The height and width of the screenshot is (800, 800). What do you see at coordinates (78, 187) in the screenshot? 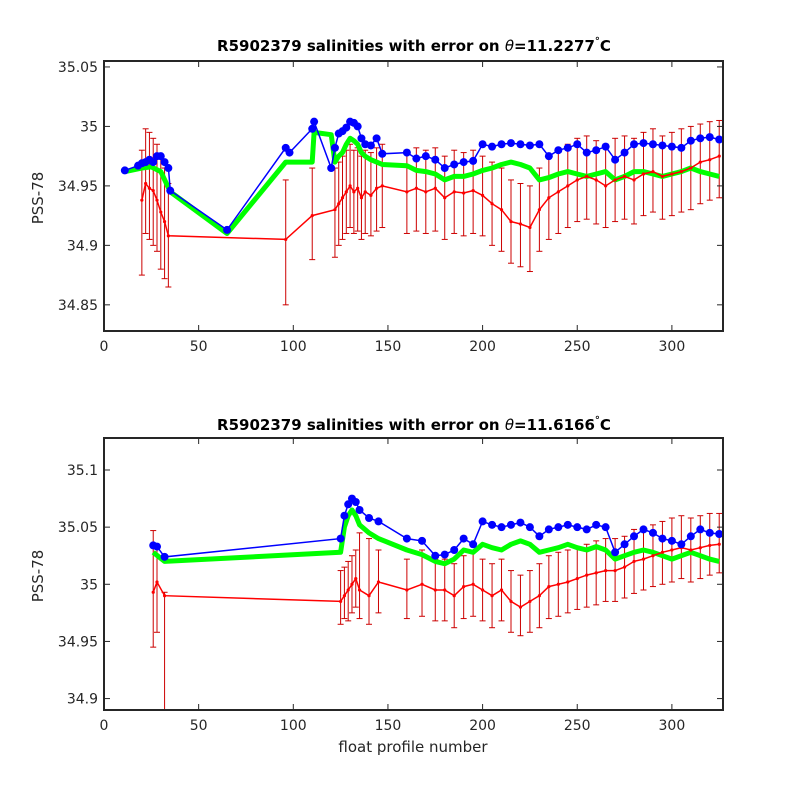
I see `top-y-tick-label: 34.95` at bounding box center [78, 187].